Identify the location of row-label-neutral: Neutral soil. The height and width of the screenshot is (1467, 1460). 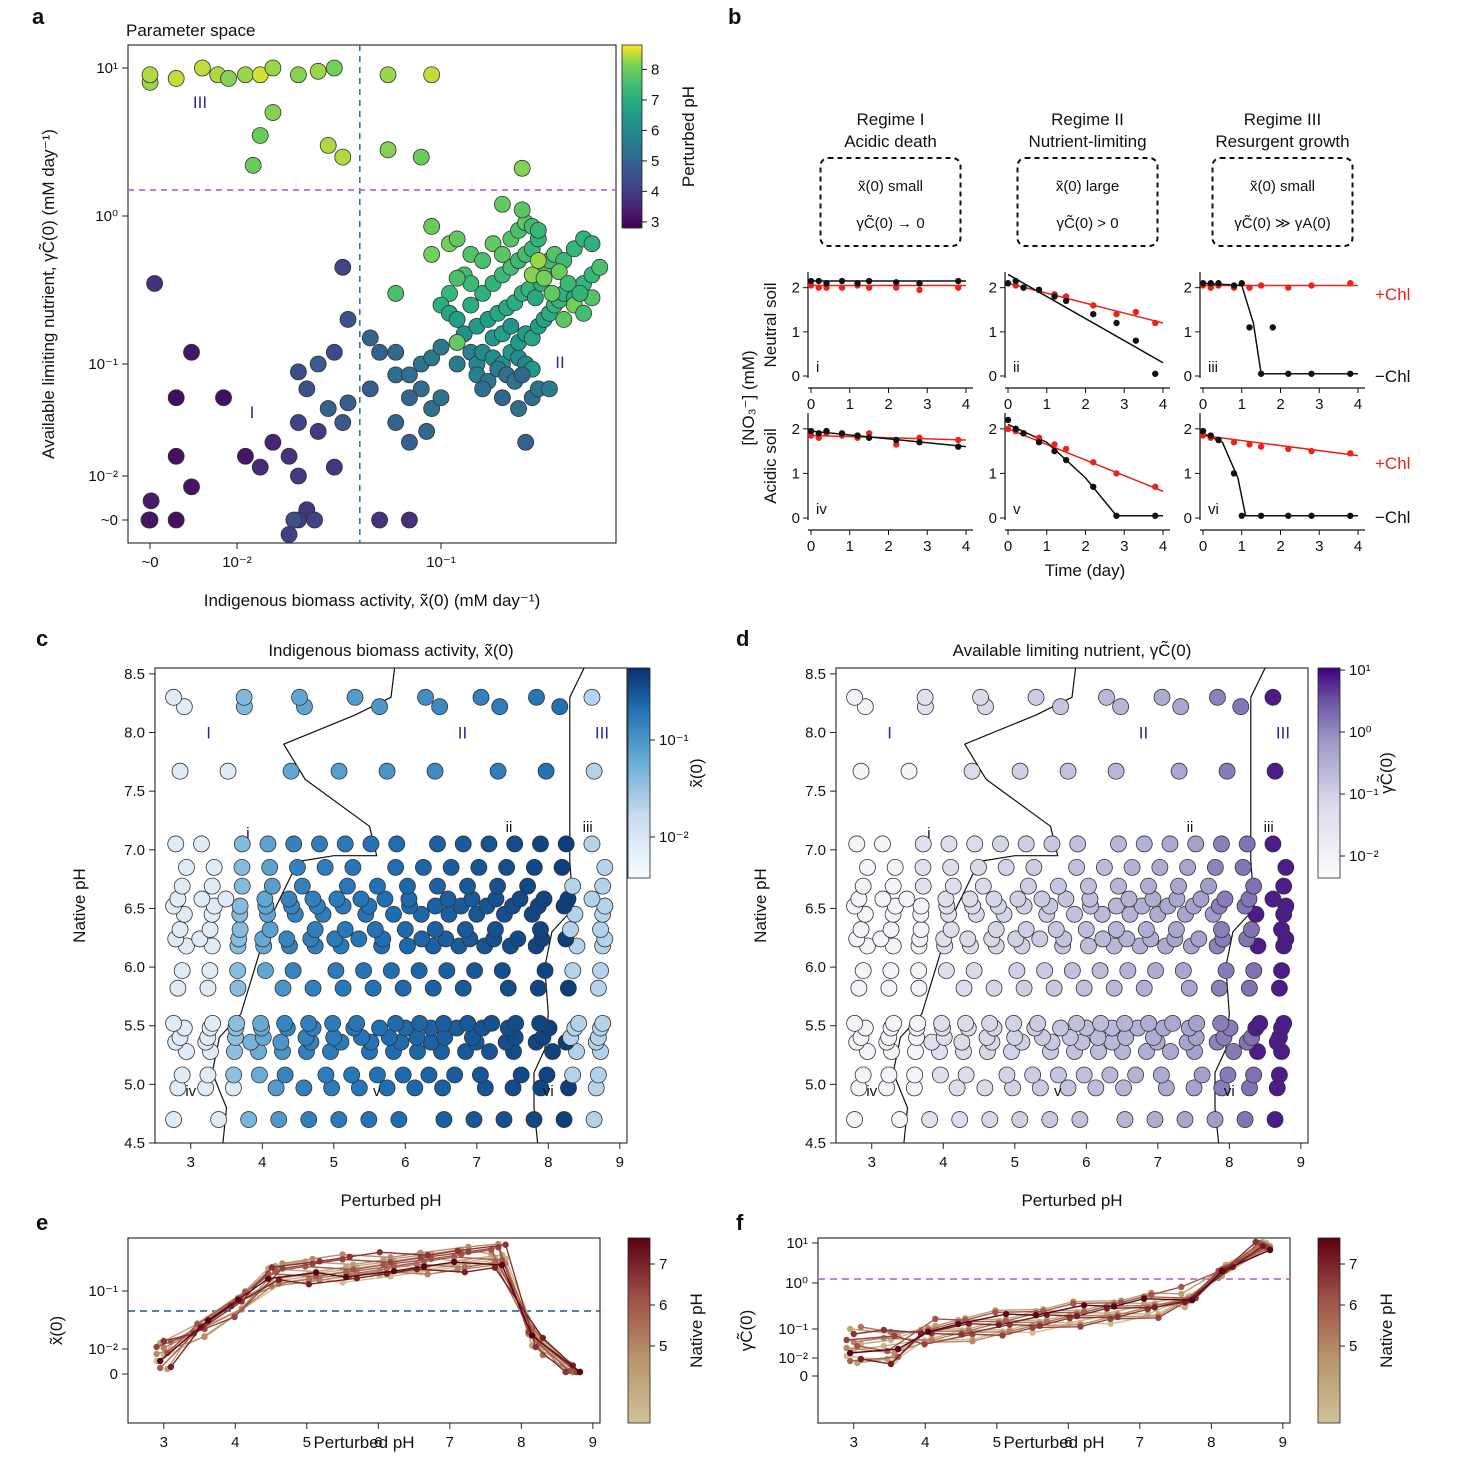
(770, 324).